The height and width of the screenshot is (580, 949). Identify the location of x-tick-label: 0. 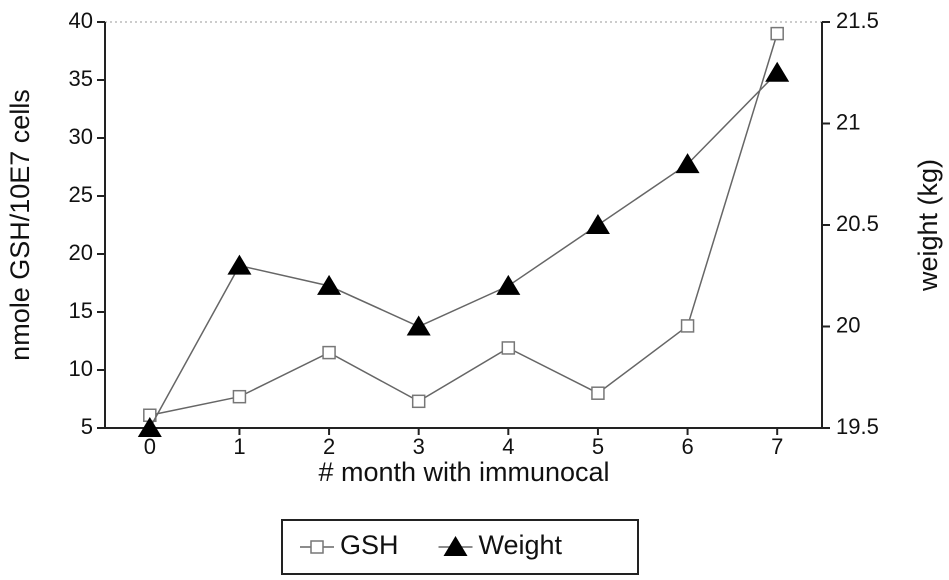
(150, 446).